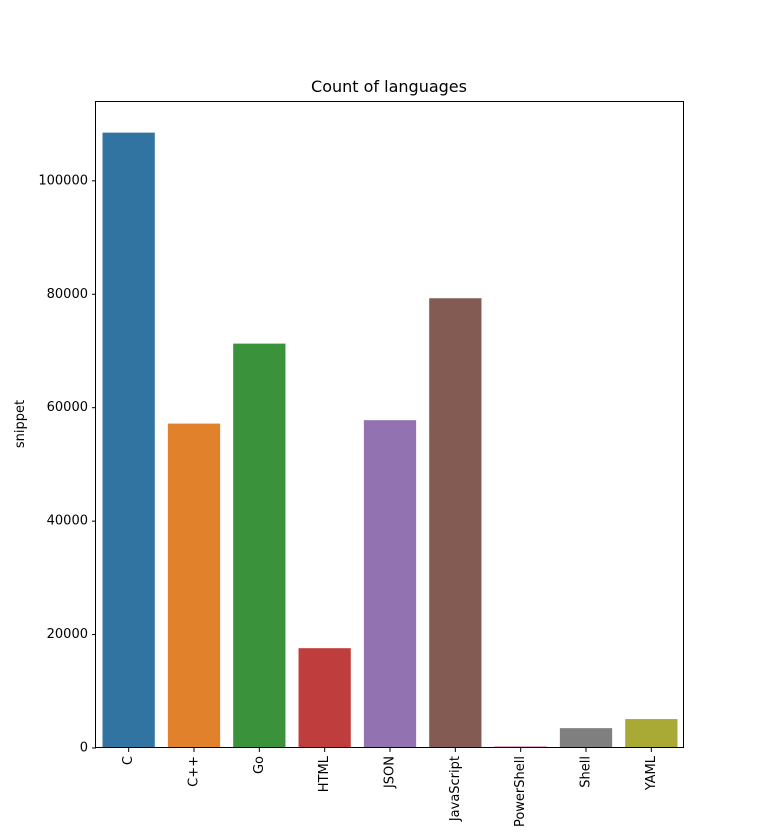 This screenshot has width=759, height=839. I want to click on bar-c, so click(128, 440).